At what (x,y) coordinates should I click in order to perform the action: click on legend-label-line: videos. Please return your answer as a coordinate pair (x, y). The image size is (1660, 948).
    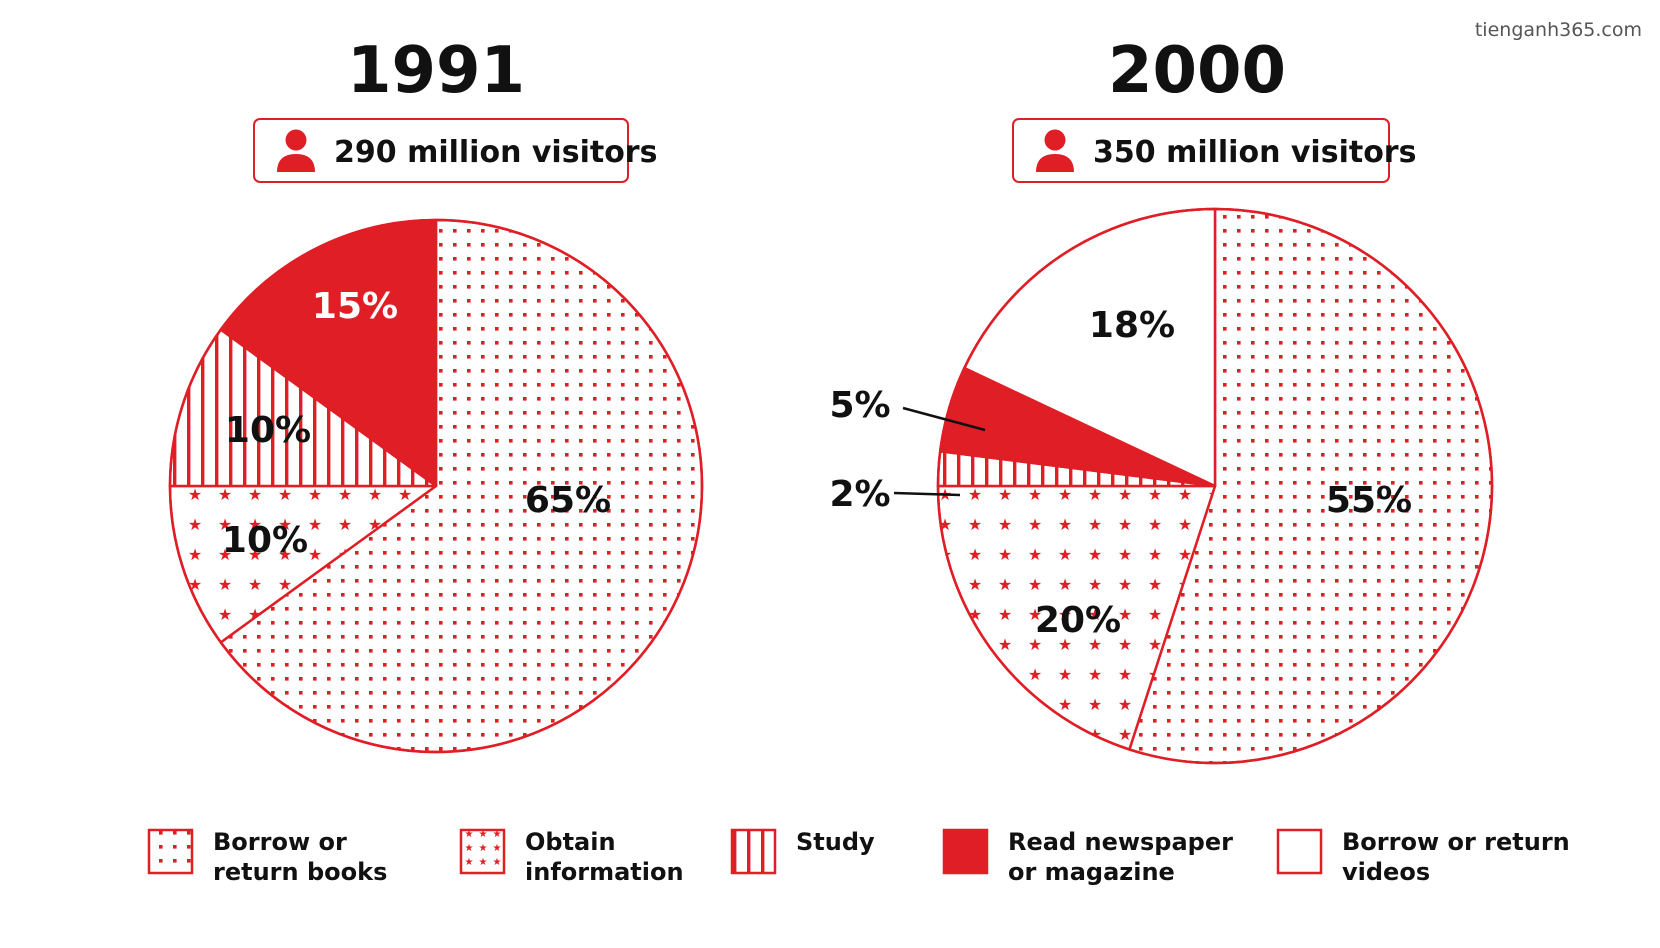
    Looking at the image, I should click on (1386, 872).